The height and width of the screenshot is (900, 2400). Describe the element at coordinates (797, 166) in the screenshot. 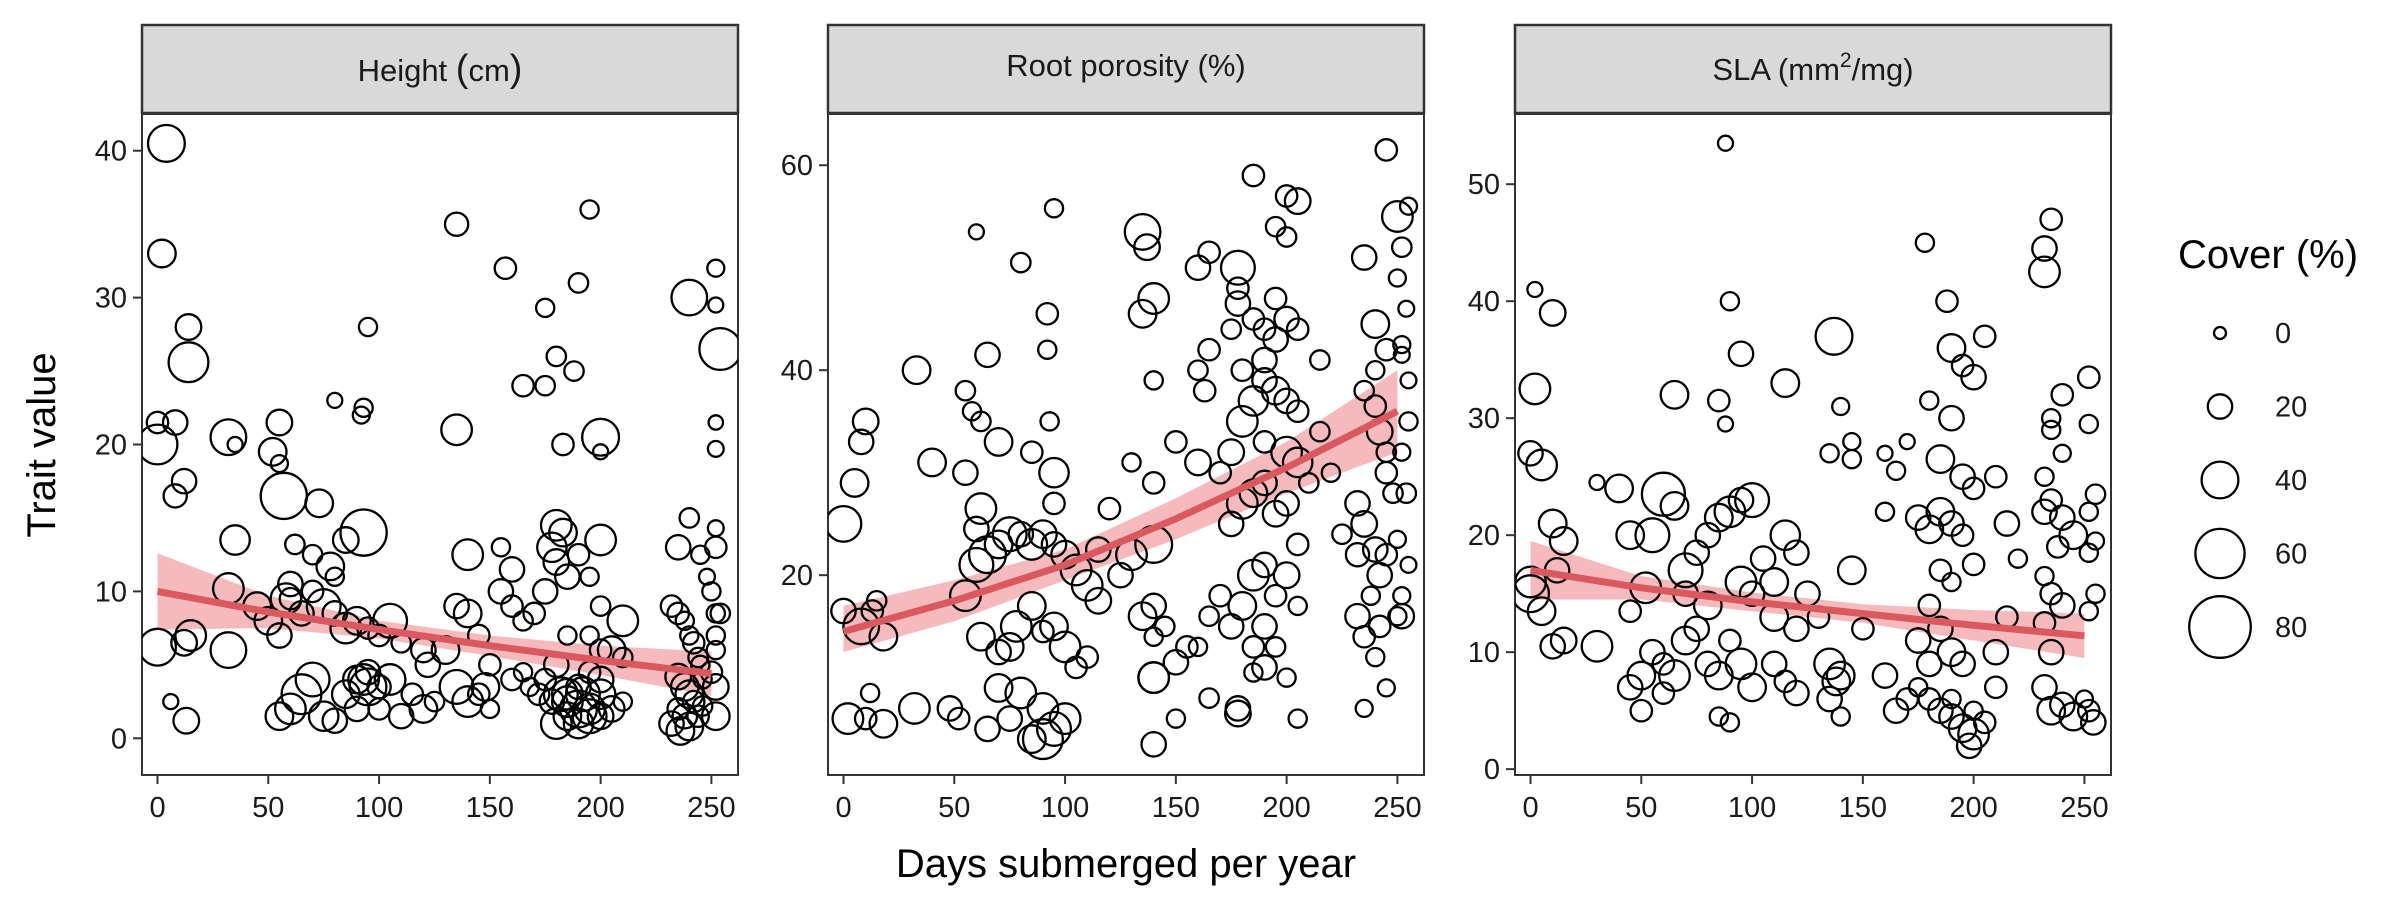

I see `y-tick-label: 60` at that location.